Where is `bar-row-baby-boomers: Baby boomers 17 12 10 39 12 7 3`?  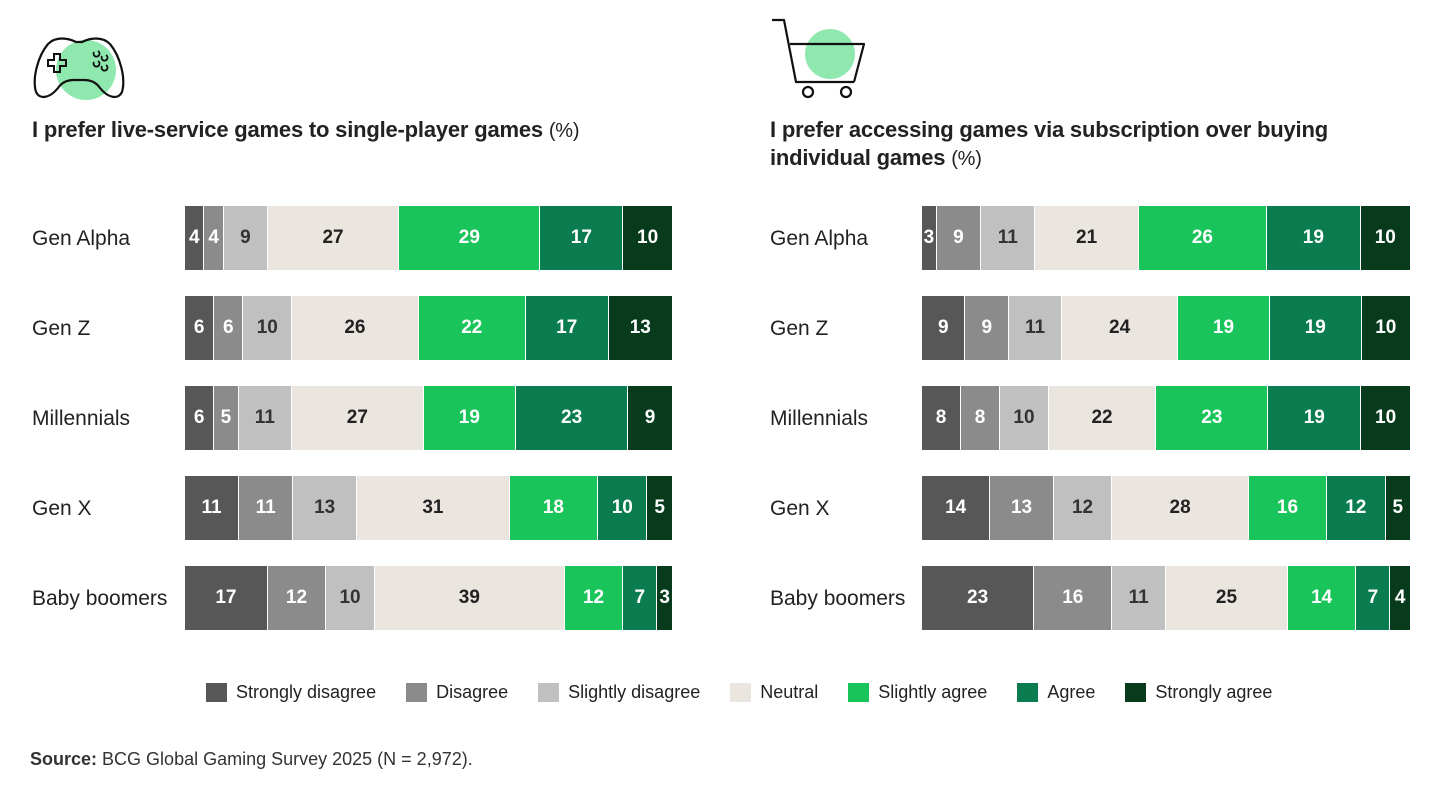 bar-row-baby-boomers: Baby boomers 17 12 10 39 12 7 3 is located at coordinates (360, 598).